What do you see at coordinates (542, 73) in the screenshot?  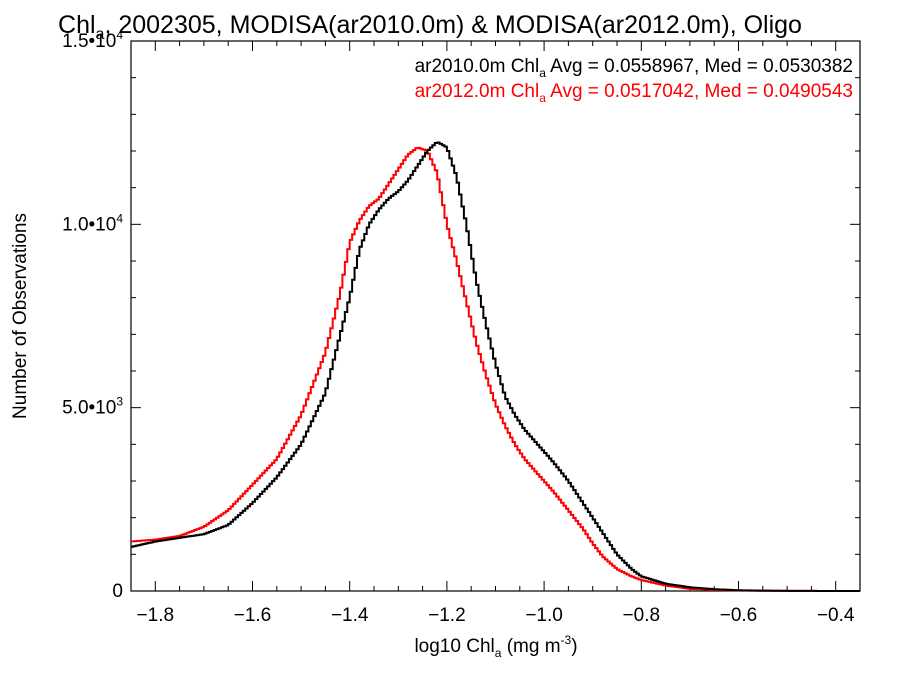 I see `legend-ar2010-sub: a` at bounding box center [542, 73].